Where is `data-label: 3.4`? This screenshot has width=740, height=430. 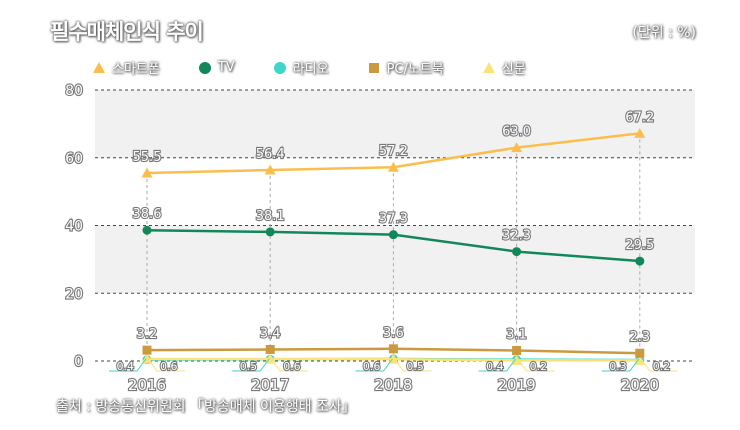 data-label: 3.4 is located at coordinates (270, 333).